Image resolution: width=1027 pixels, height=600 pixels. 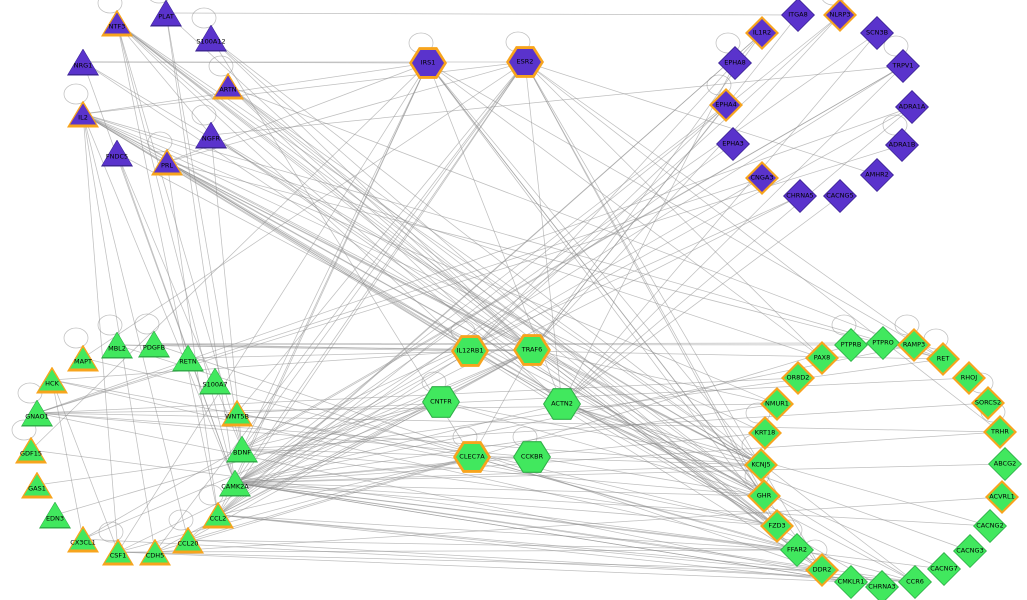 I want to click on node-label-S100A7: S100A7, so click(x=215, y=384).